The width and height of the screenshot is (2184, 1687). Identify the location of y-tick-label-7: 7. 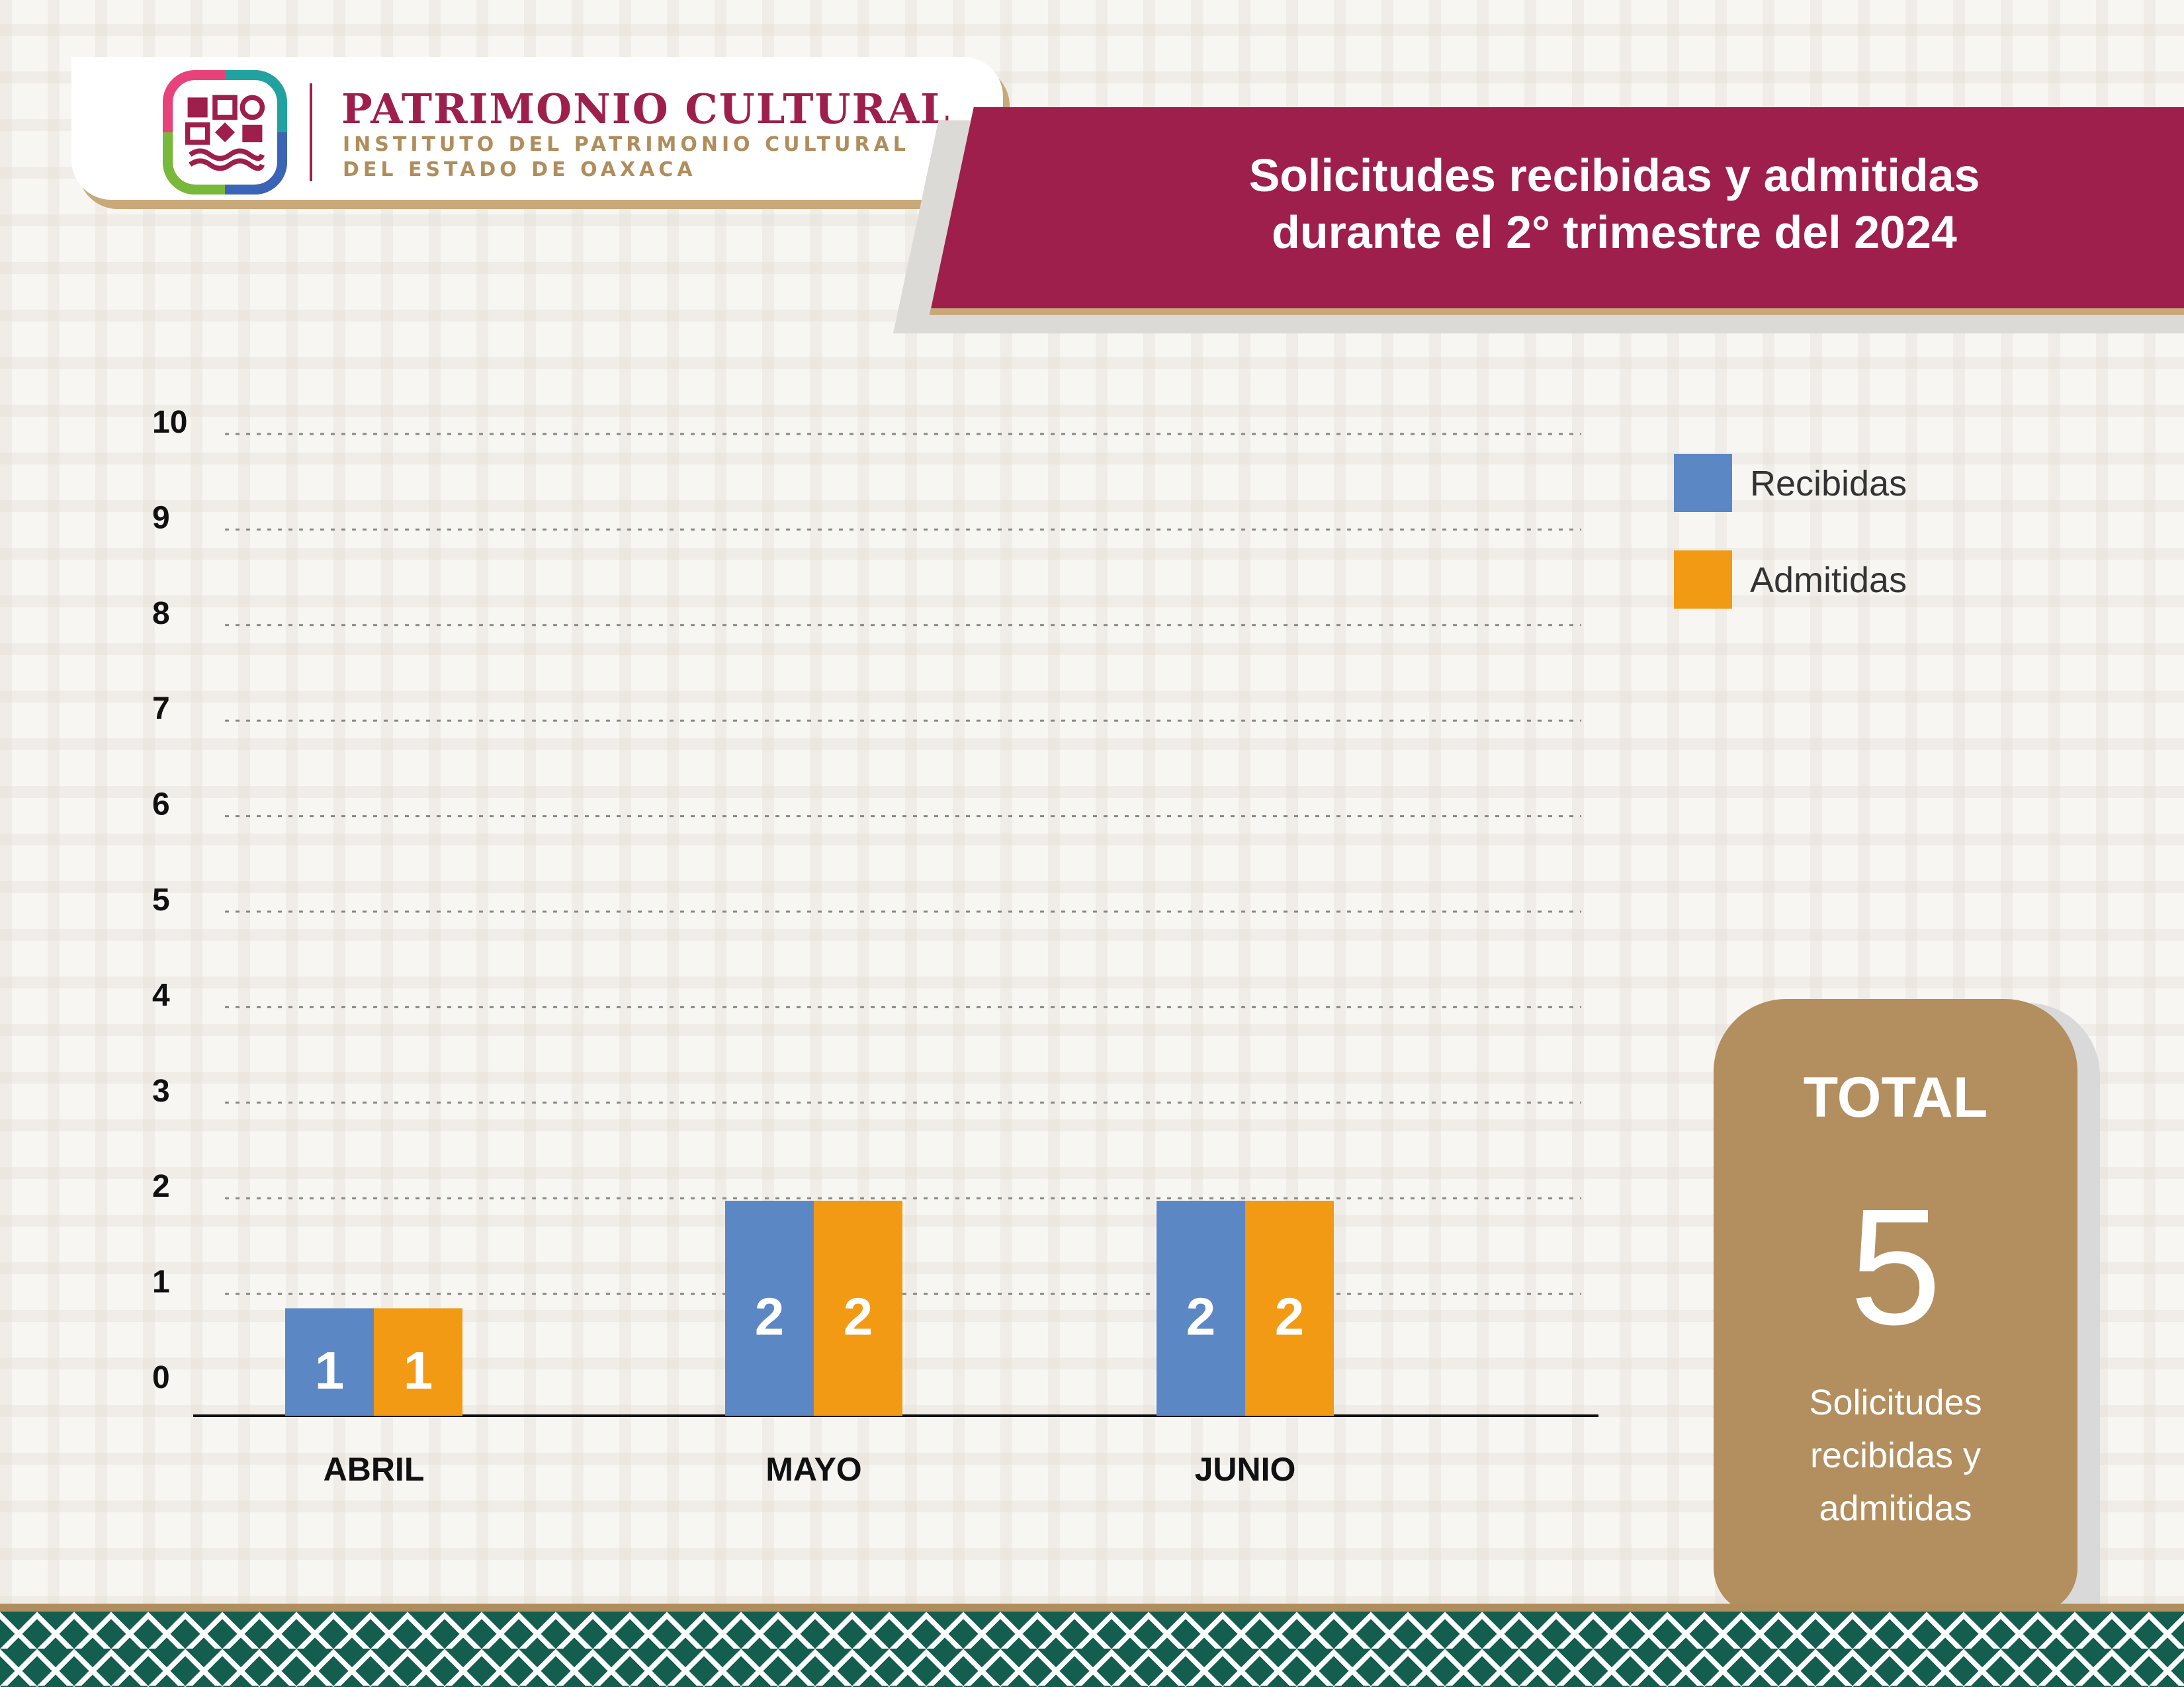
(161, 708).